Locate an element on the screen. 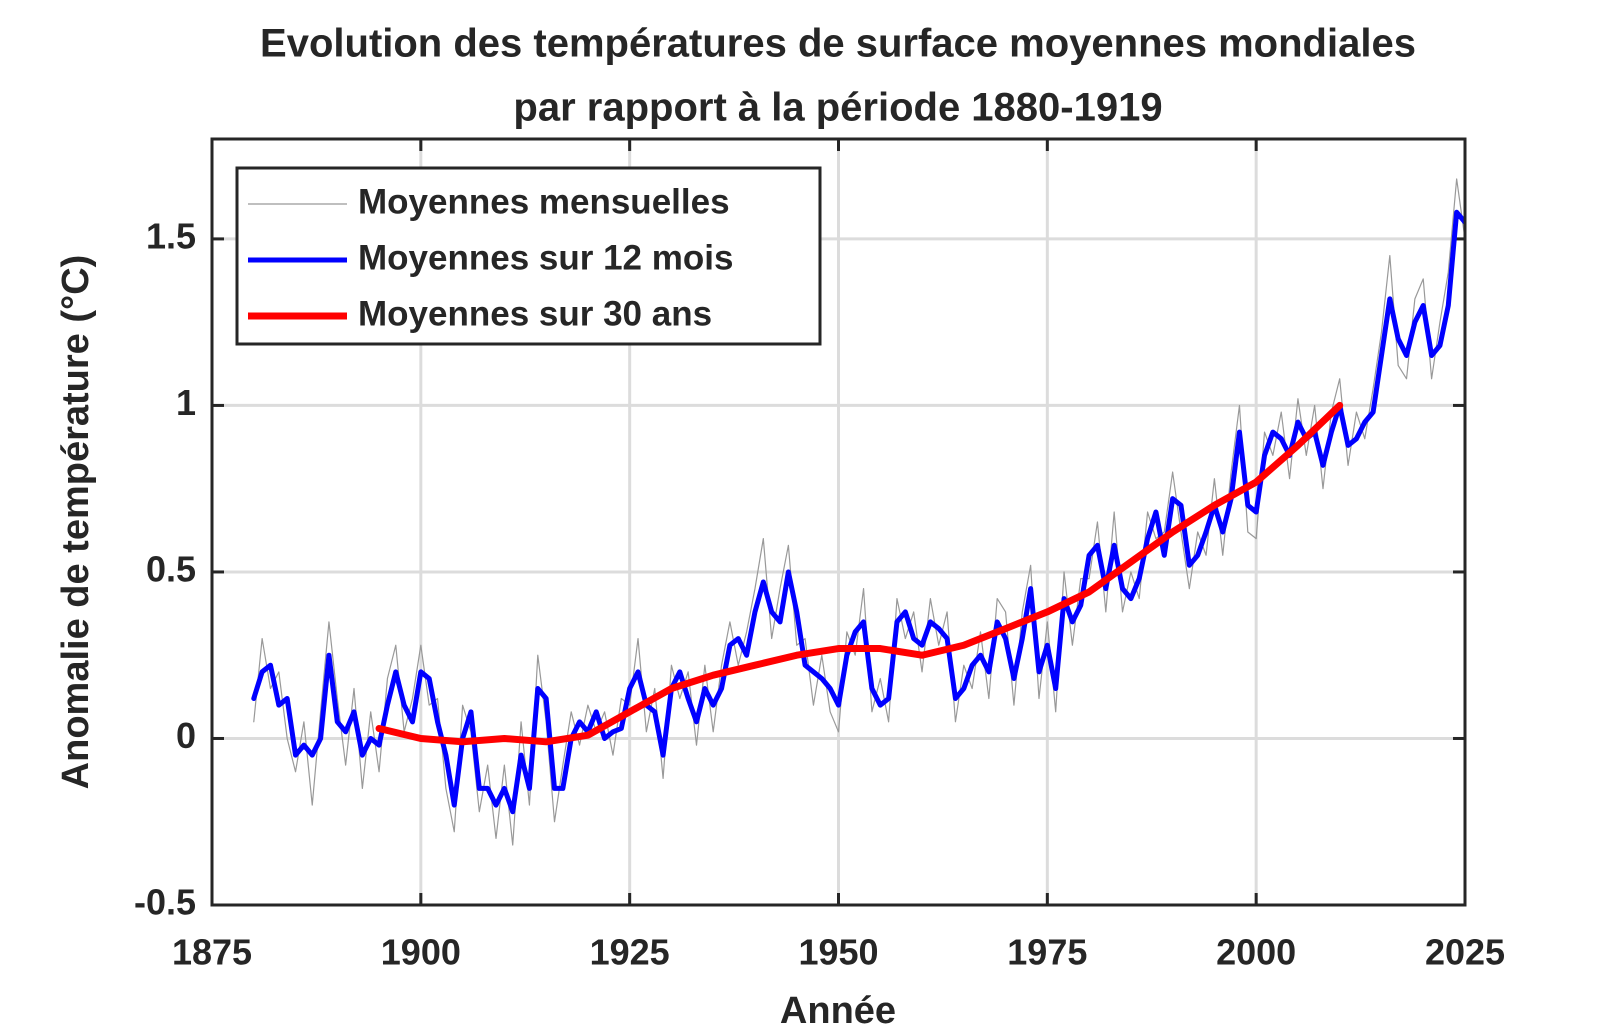 The width and height of the screenshot is (1600, 1035). x-tick-label: 2000 is located at coordinates (1256, 952).